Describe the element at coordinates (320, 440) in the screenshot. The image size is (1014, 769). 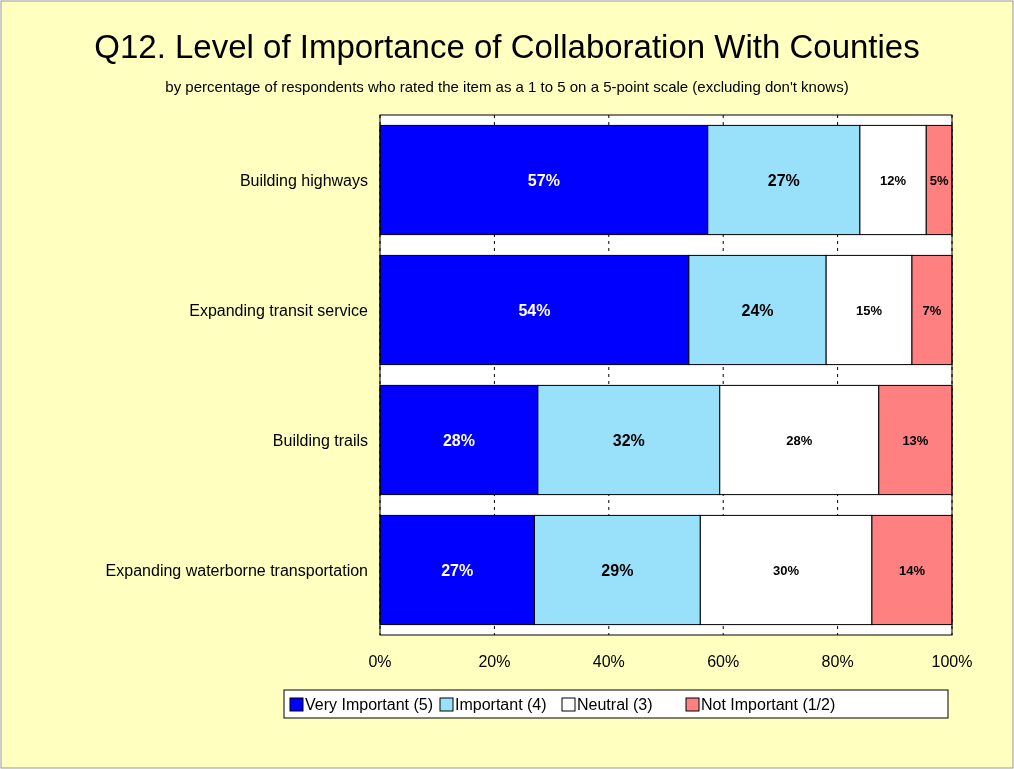
I see `y-tick-label: Building trails` at that location.